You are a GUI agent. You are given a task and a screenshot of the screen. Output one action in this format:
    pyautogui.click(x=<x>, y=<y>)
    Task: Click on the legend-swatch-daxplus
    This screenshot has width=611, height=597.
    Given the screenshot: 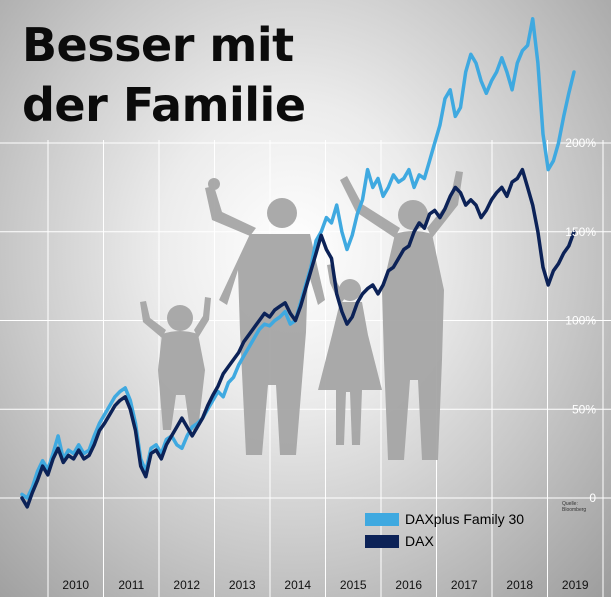 What is the action you would take?
    pyautogui.click(x=382, y=519)
    